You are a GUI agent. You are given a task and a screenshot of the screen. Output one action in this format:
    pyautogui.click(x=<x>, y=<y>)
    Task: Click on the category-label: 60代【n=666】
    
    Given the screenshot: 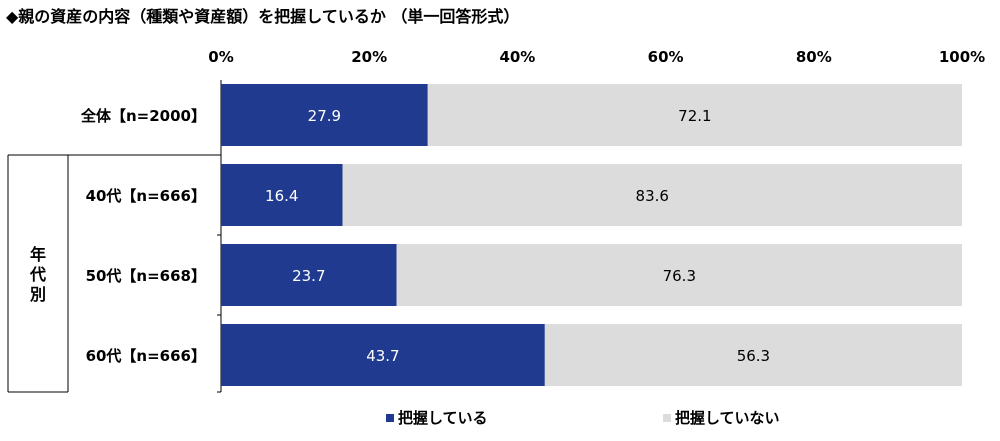 What is the action you would take?
    pyautogui.click(x=146, y=356)
    